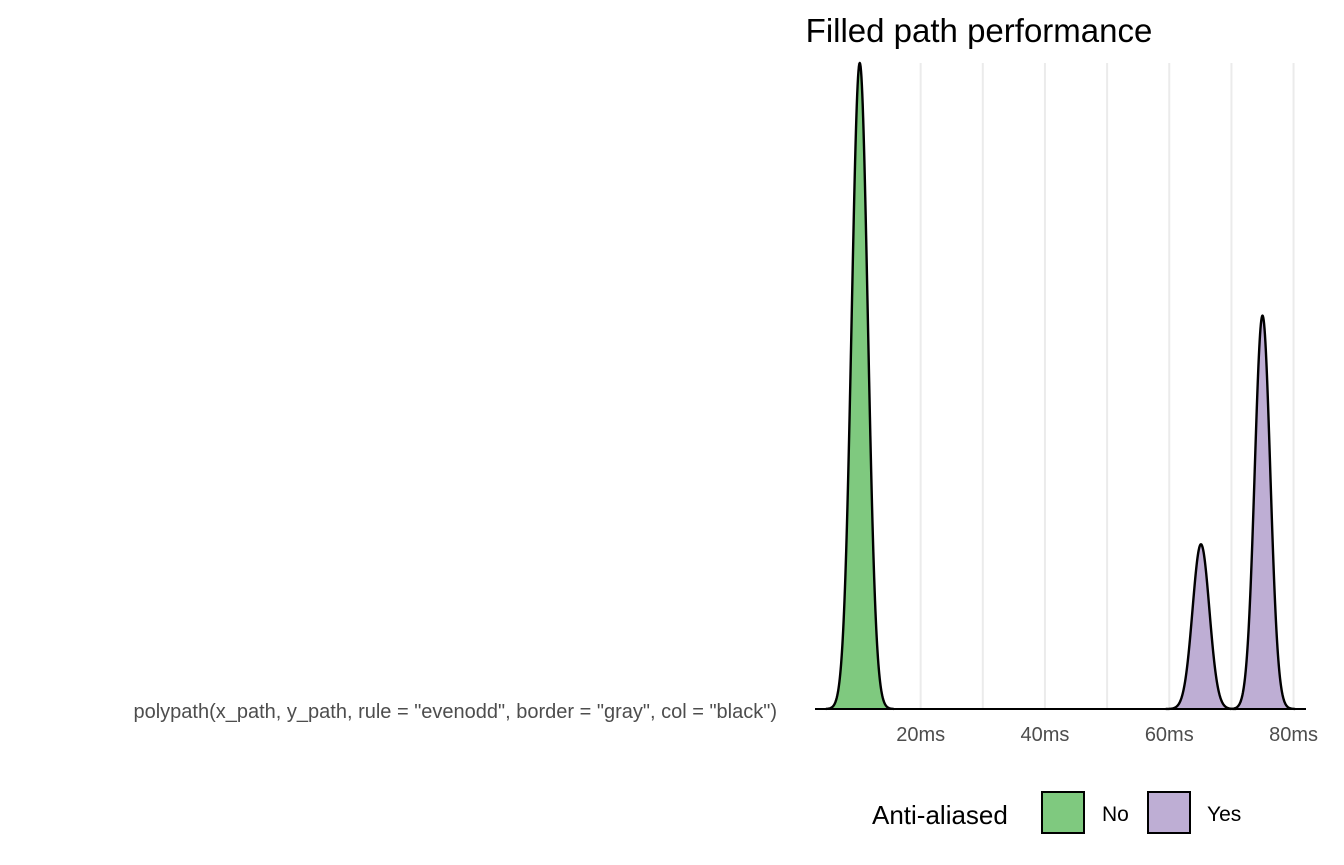  I want to click on legend-key-no, so click(1063, 812).